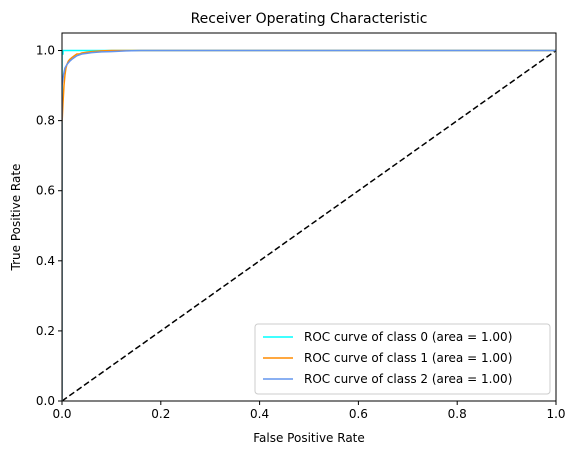 This screenshot has height=455, width=578. I want to click on x-tick-label: 0.2, so click(160, 414).